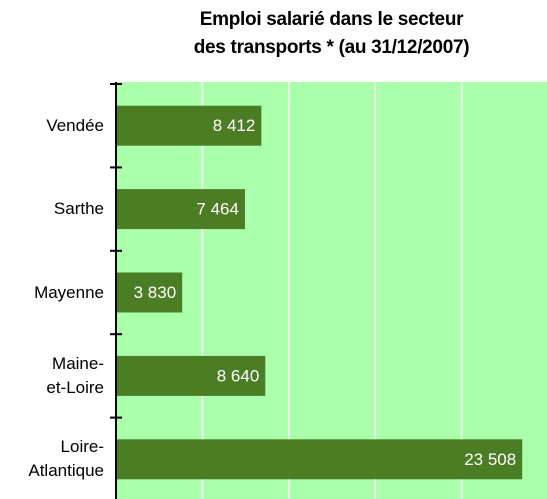  What do you see at coordinates (75, 125) in the screenshot?
I see `y-tick-label: Vendée` at bounding box center [75, 125].